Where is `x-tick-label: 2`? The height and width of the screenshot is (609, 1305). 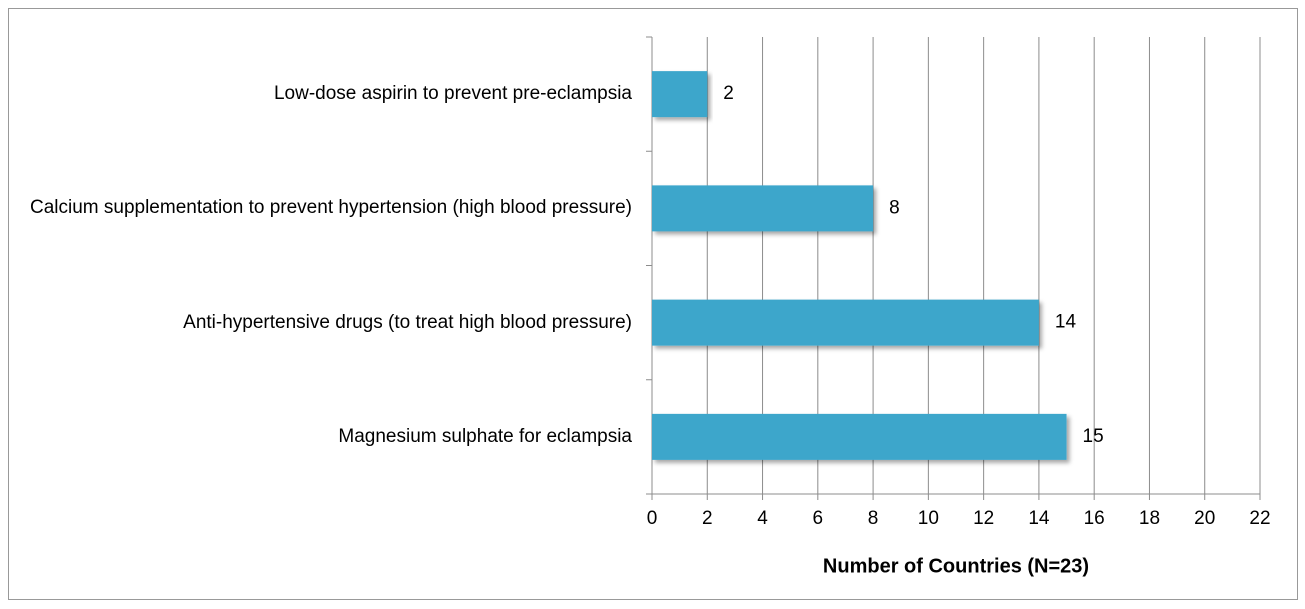
x-tick-label: 2 is located at coordinates (707, 518).